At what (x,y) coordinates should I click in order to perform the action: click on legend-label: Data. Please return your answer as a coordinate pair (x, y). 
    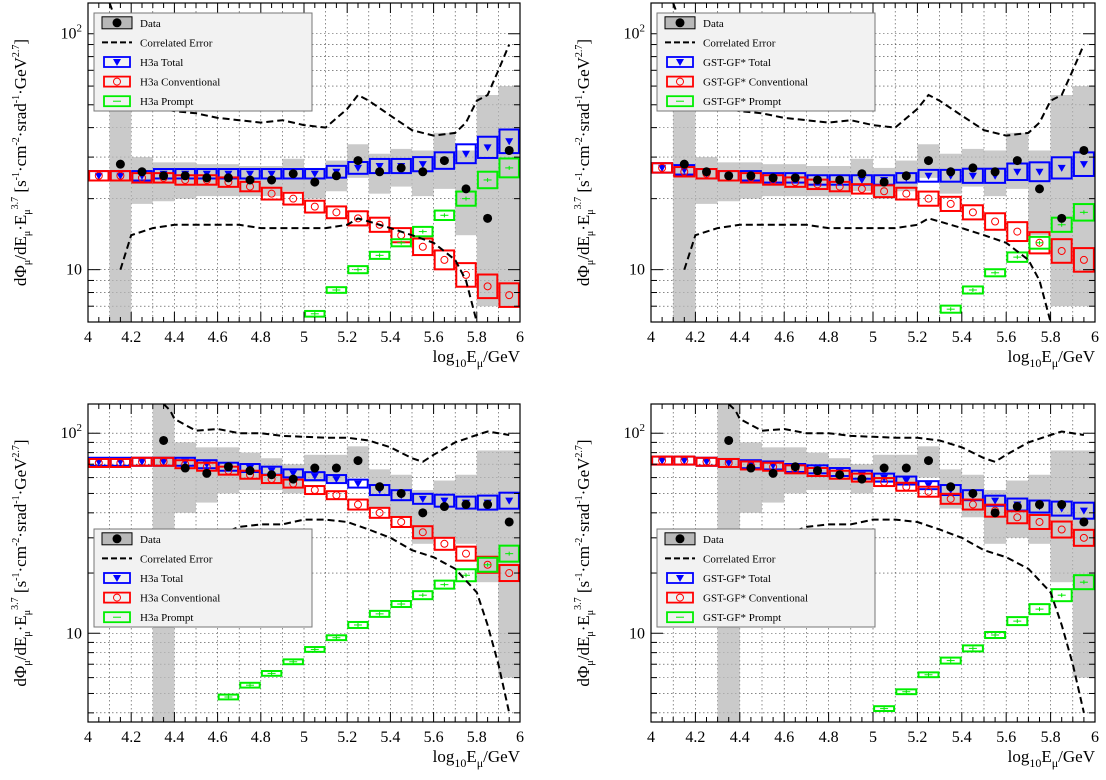
    Looking at the image, I should click on (713, 24).